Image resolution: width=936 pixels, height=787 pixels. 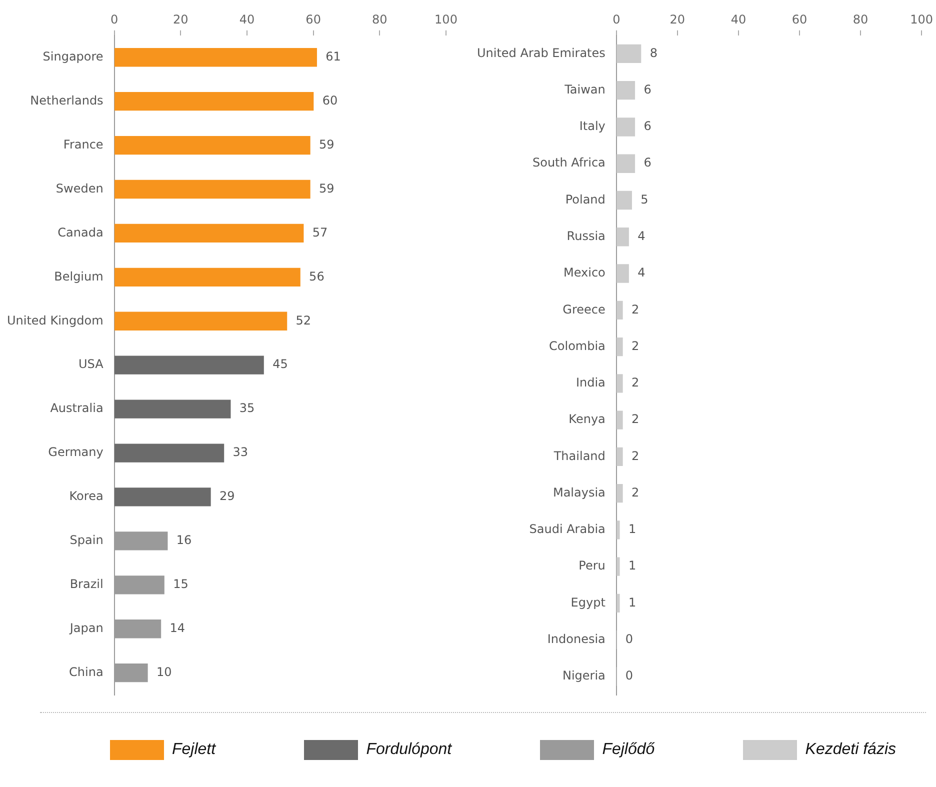 What do you see at coordinates (91, 364) in the screenshot?
I see `y-tick-label: USA` at bounding box center [91, 364].